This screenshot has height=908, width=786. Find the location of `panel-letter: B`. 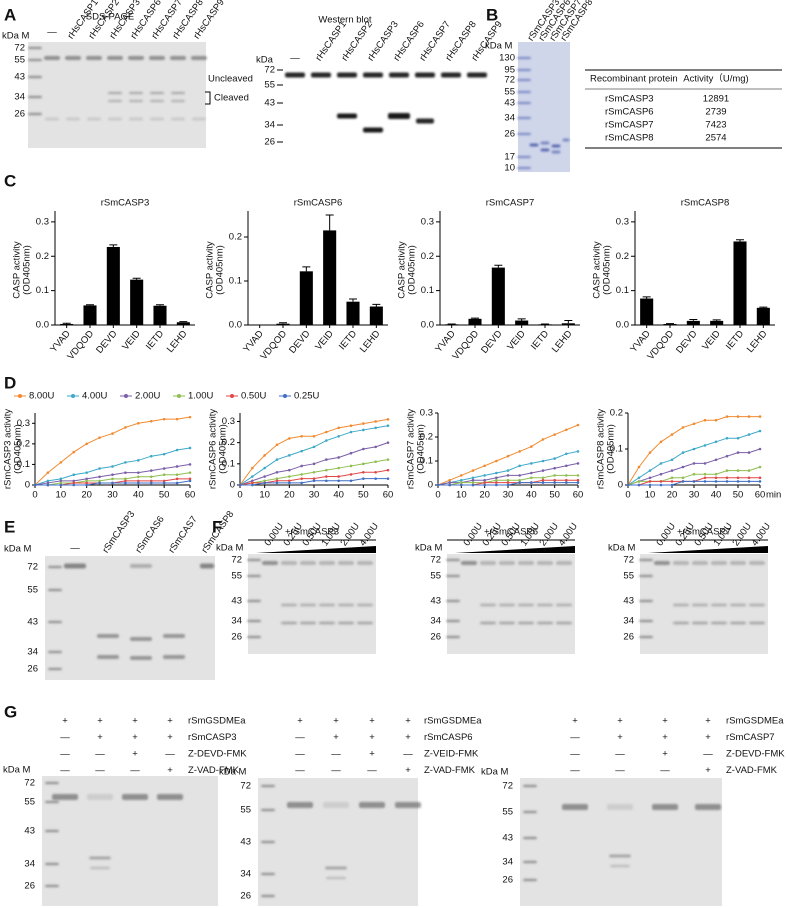

panel-letter: B is located at coordinates (492, 14).